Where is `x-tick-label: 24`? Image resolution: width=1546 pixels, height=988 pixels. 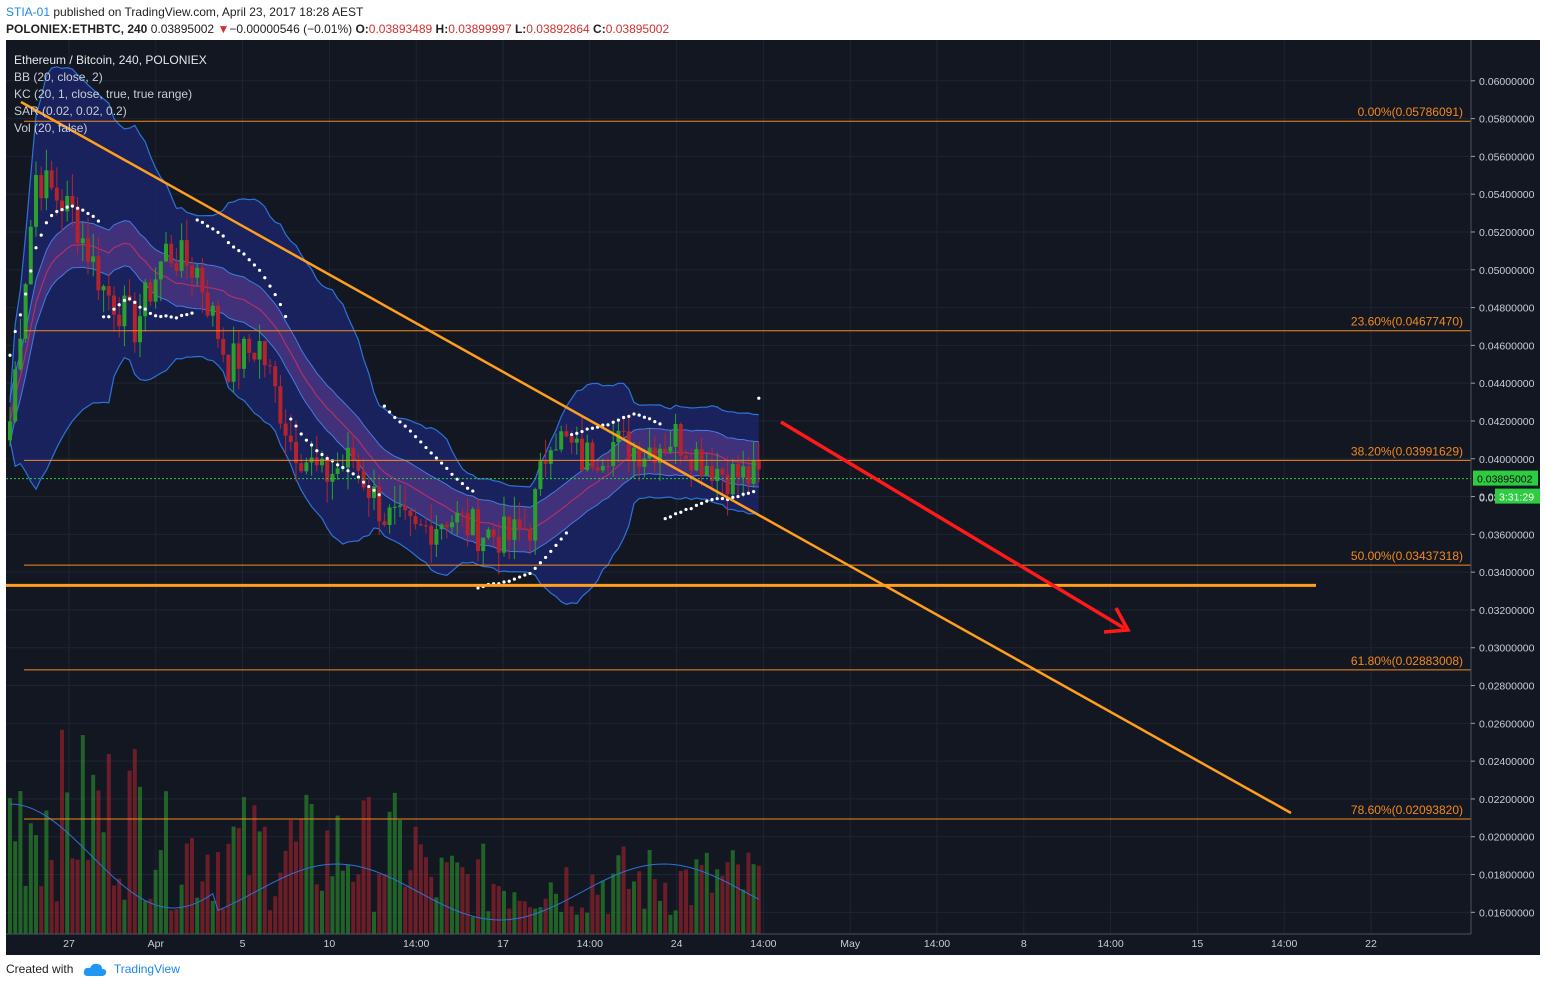
x-tick-label: 24 is located at coordinates (677, 944).